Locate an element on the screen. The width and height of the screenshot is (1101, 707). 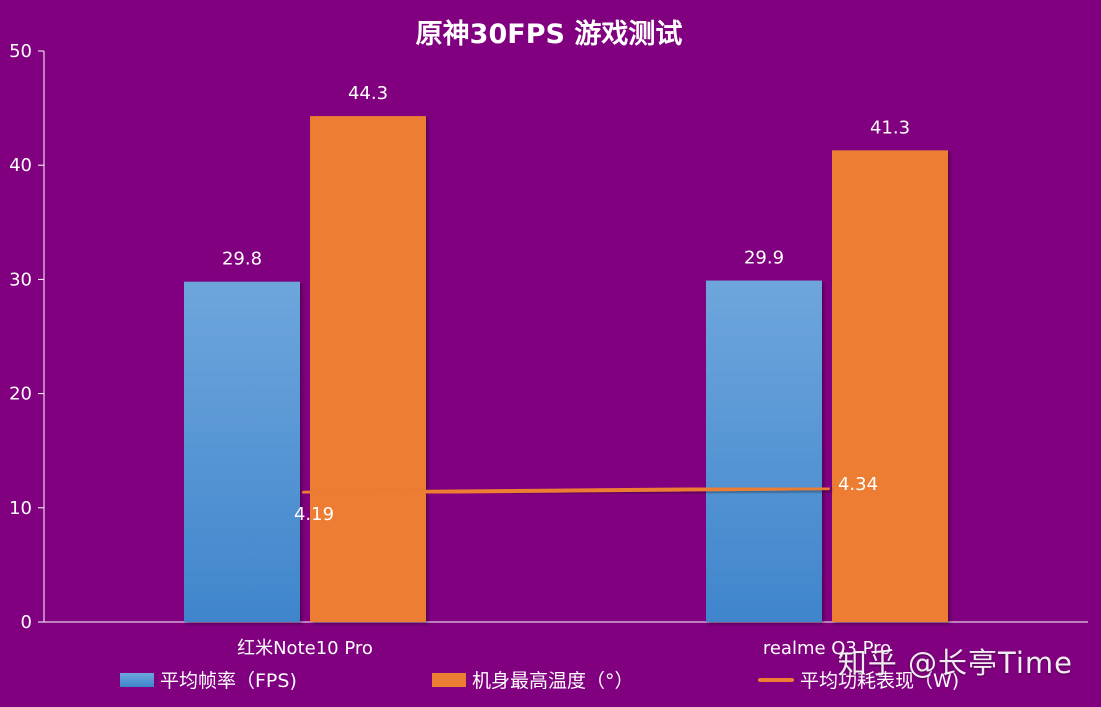
legend-label-fps: 平均帧率（FPS) is located at coordinates (228, 681).